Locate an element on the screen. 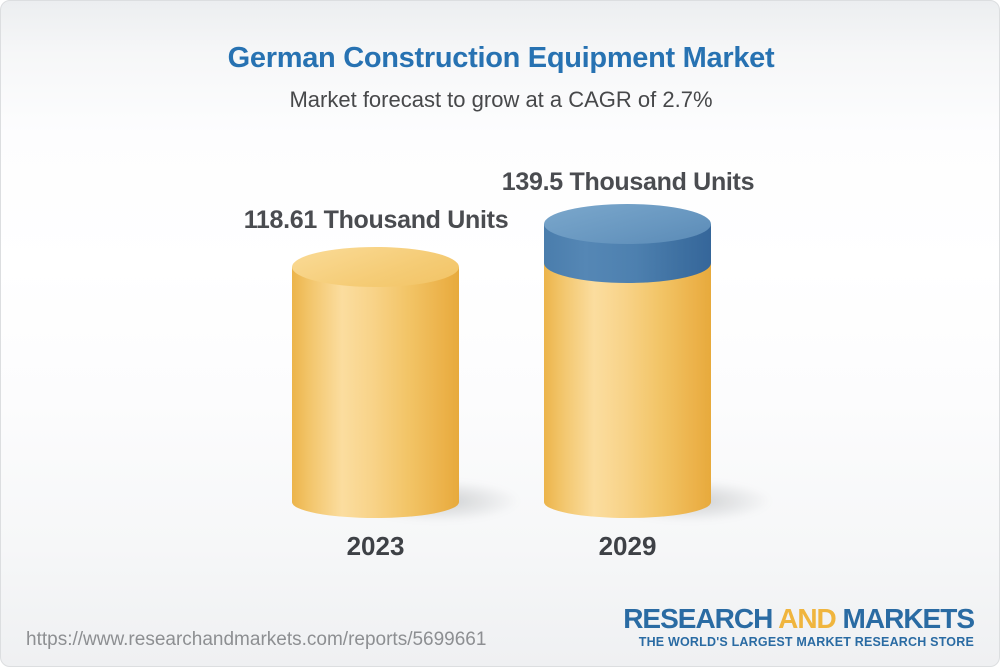  bar-2029-cylinder is located at coordinates (627, 361).